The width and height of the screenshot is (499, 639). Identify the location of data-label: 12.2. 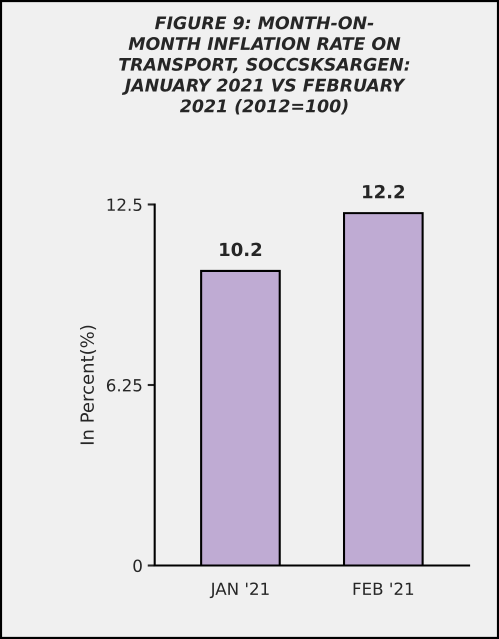
(383, 191).